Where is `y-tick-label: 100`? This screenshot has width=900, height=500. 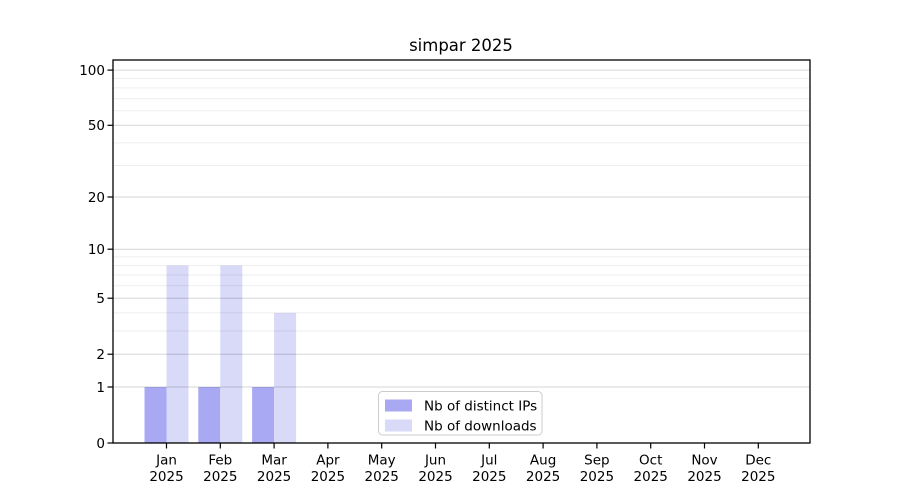
y-tick-label: 100 is located at coordinates (92, 71).